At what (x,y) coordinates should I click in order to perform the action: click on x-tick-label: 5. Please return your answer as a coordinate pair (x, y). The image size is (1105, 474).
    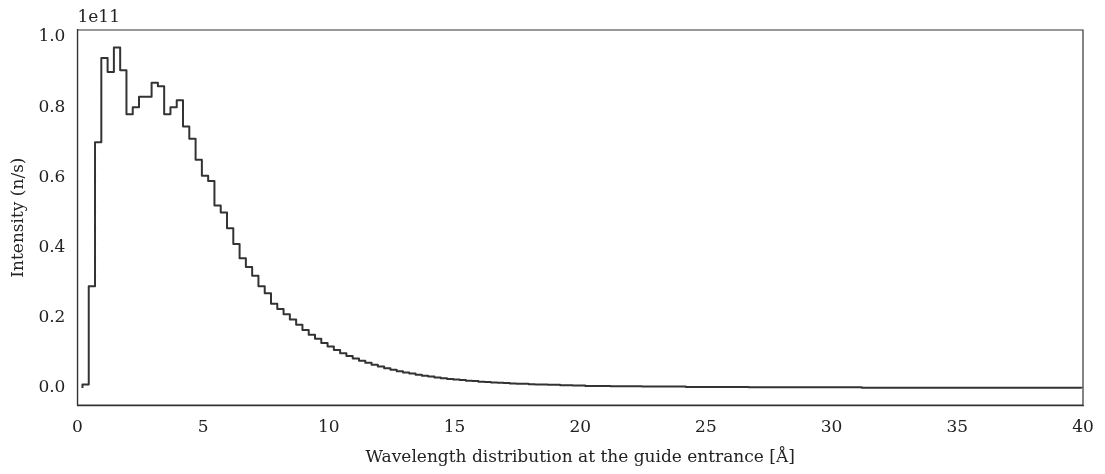
    Looking at the image, I should click on (203, 425).